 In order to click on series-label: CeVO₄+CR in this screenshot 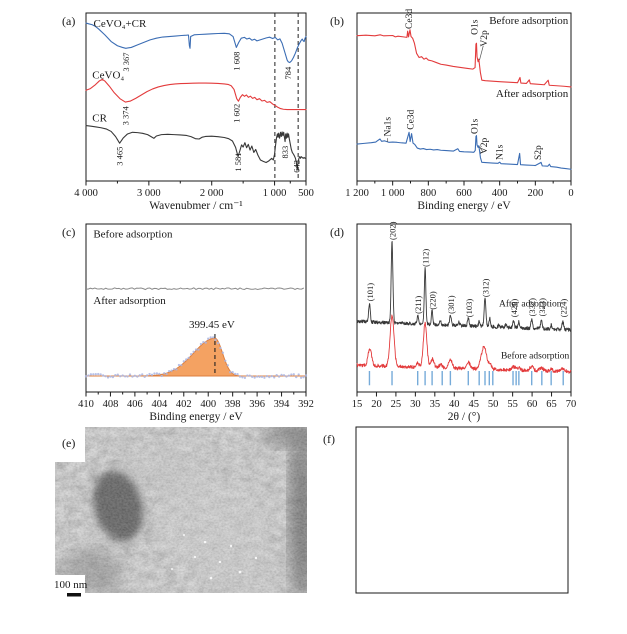, I will do `click(120, 24)`.